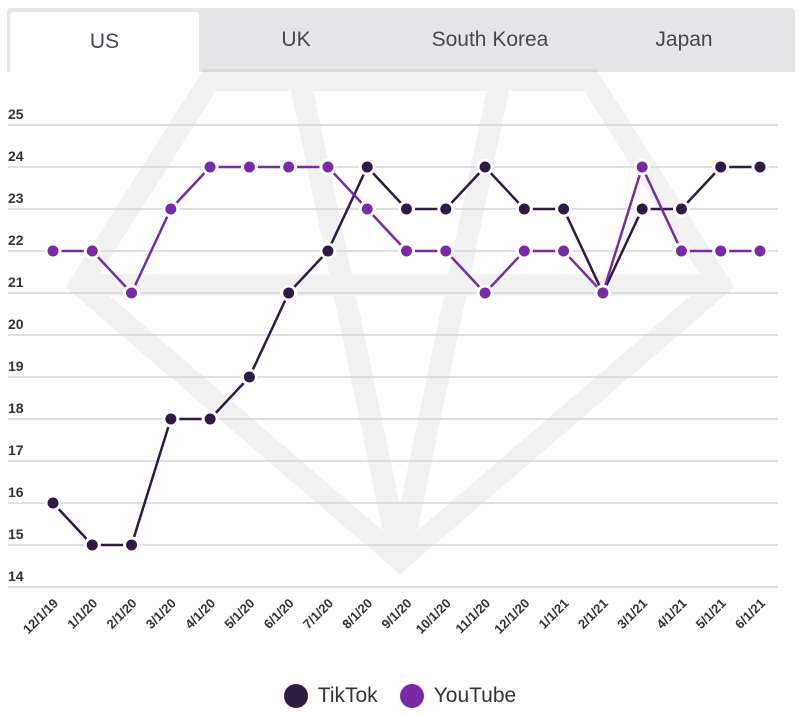 Image resolution: width=800 pixels, height=714 pixels. What do you see at coordinates (396, 614) in the screenshot?
I see `x-tick-label: 9/1/20` at bounding box center [396, 614].